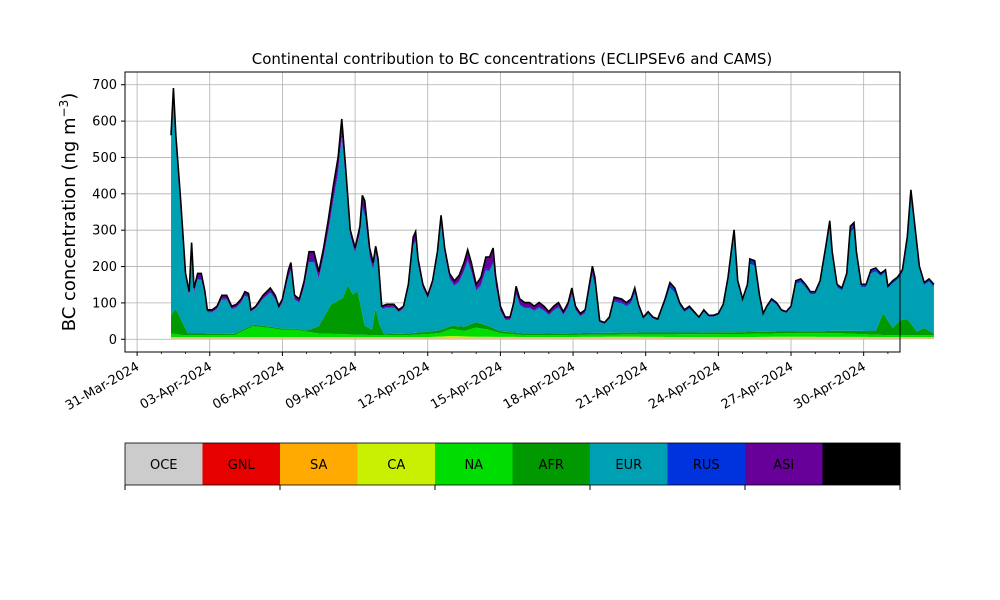  Describe the element at coordinates (104, 158) in the screenshot. I see `y-tick-label: 500` at that location.